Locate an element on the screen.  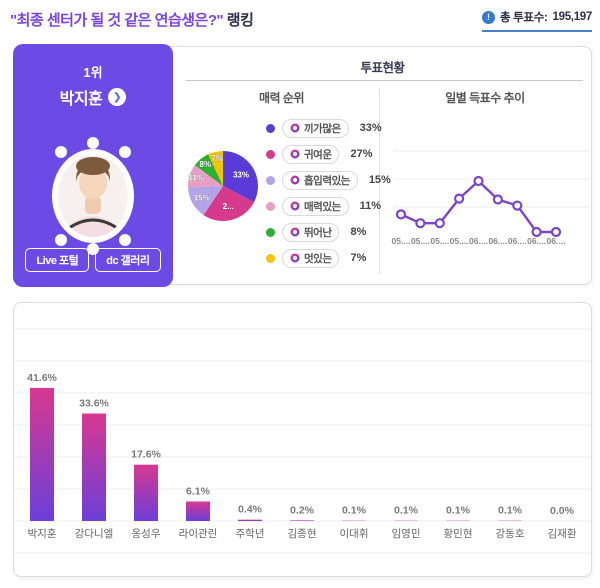
vote-status-title: 투표현황 is located at coordinates (382, 68).